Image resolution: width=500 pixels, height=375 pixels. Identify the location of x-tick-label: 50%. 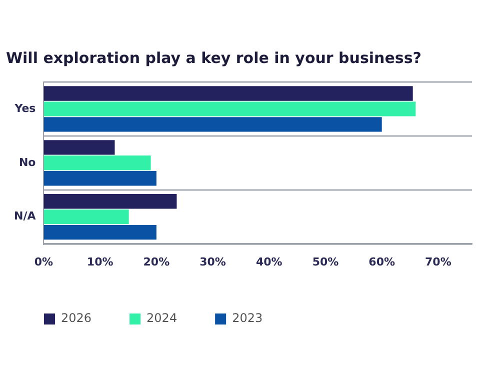
(325, 261).